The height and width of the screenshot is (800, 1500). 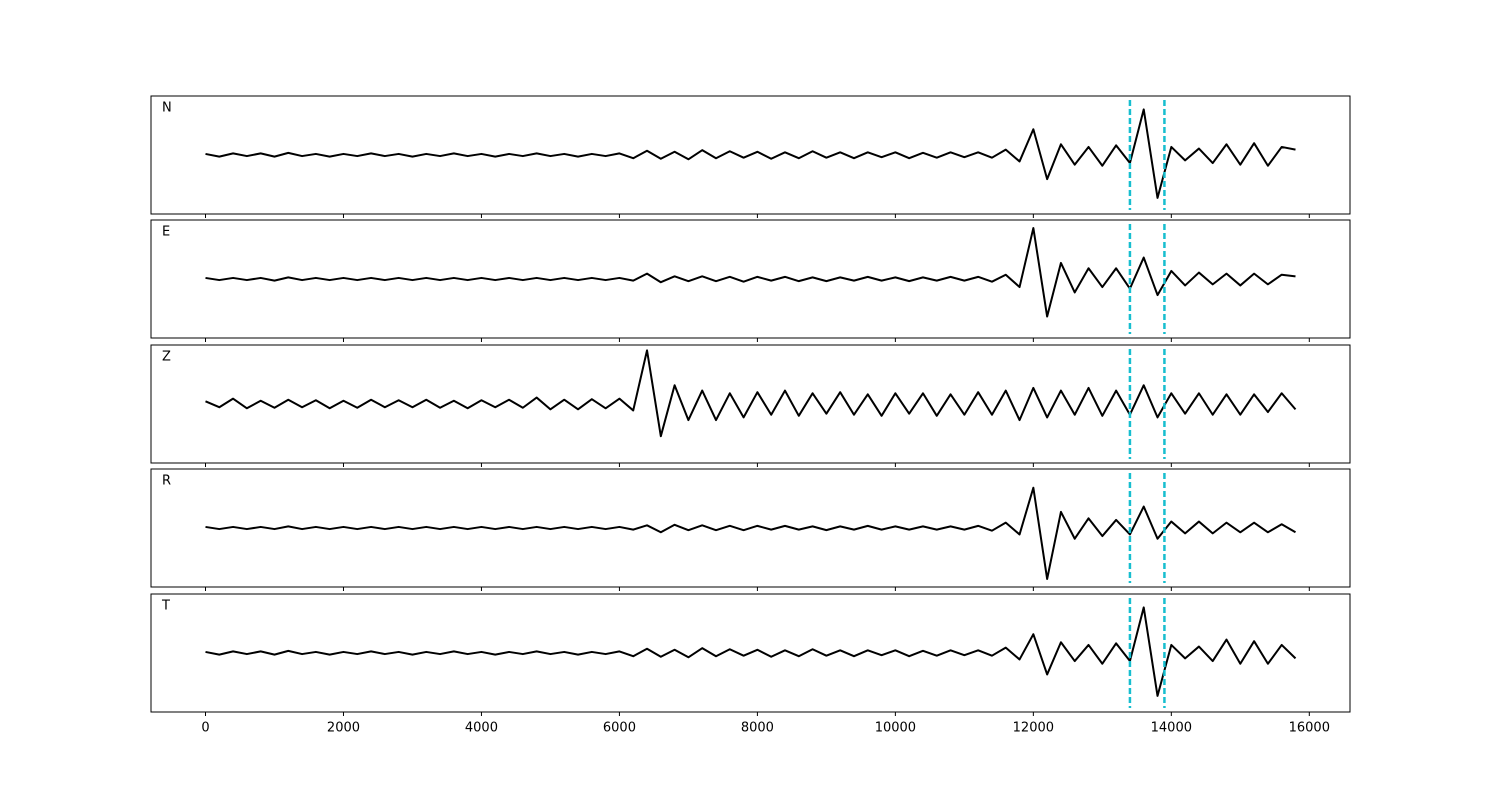 I want to click on trace-label: N, so click(x=167, y=108).